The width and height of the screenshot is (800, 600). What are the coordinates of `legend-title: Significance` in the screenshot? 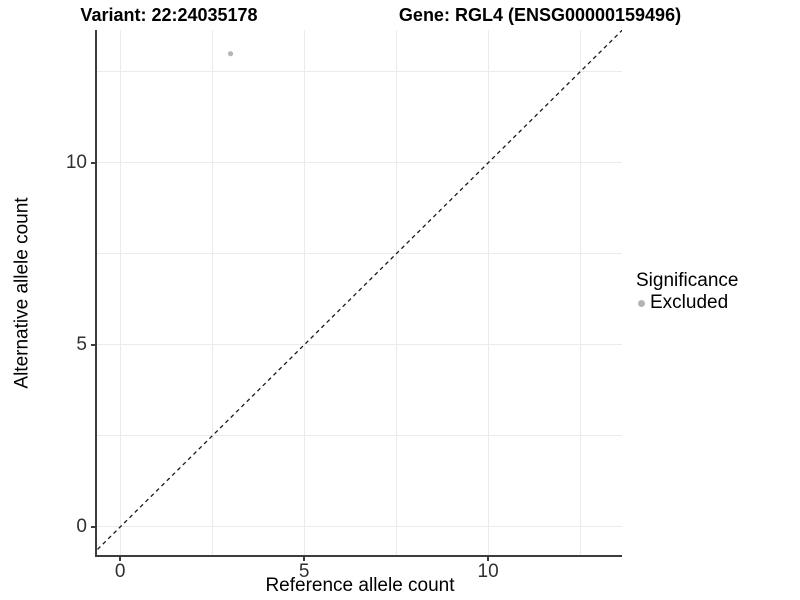 It's located at (687, 280).